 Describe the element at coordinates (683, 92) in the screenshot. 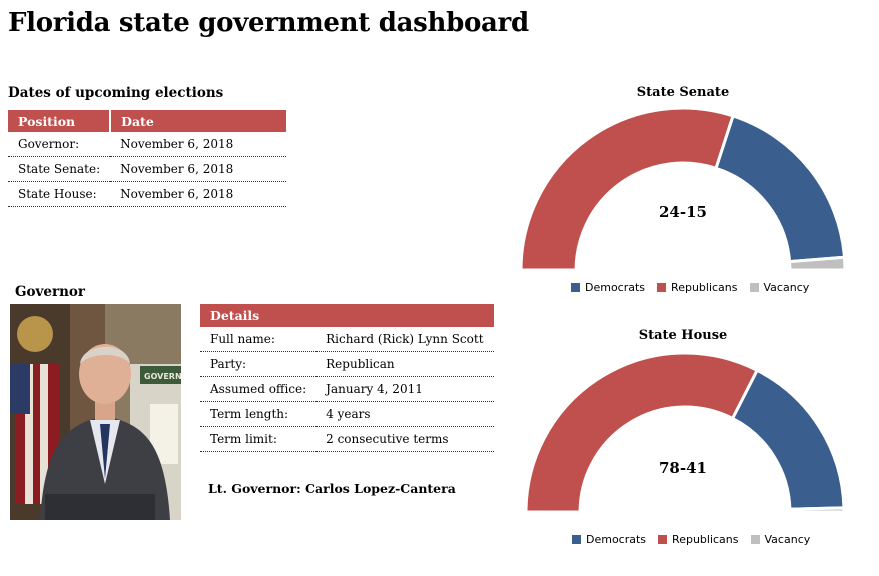

I see `senate-chart-title: State Senate` at that location.